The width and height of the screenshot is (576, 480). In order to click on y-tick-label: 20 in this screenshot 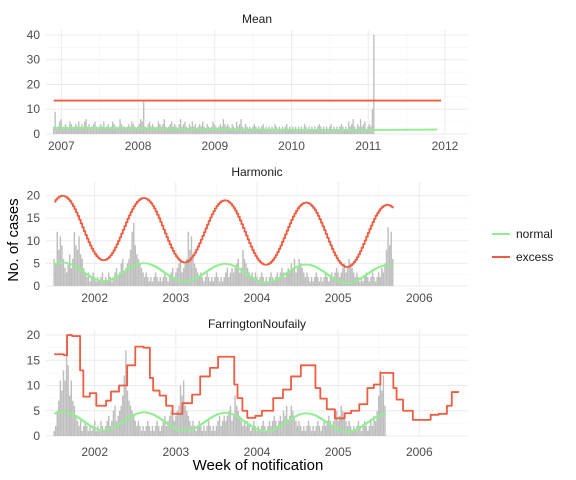, I will do `click(34, 335)`.